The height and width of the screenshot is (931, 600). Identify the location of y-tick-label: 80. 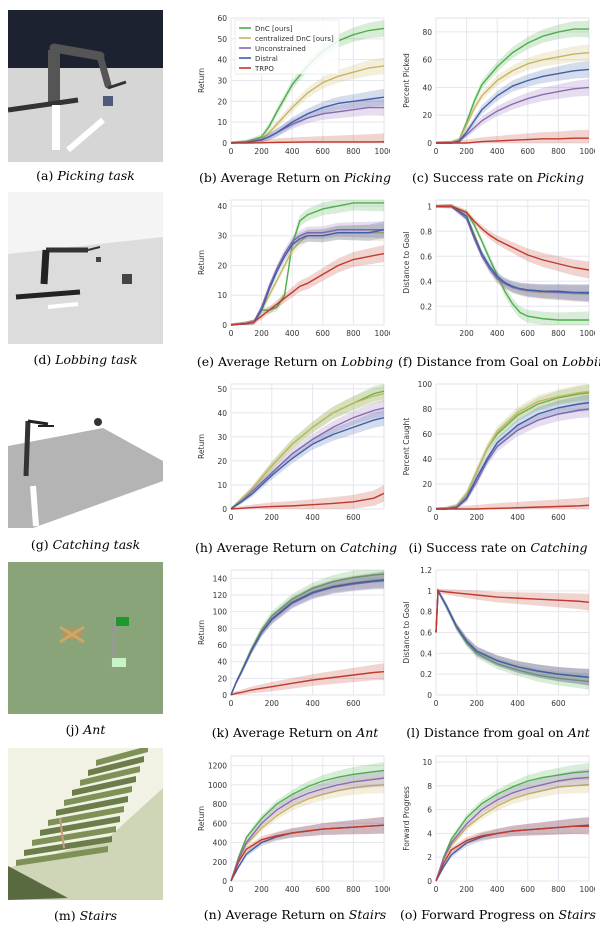
(427, 32).